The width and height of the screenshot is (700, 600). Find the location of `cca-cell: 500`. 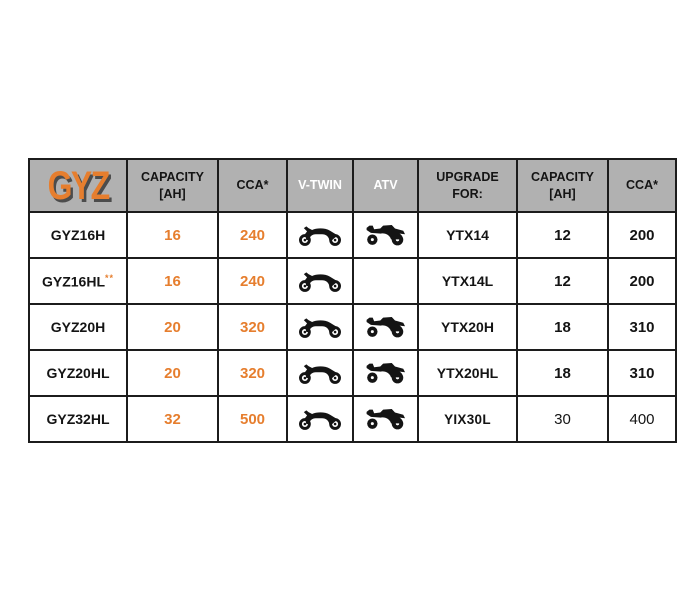

cca-cell: 500 is located at coordinates (252, 419).